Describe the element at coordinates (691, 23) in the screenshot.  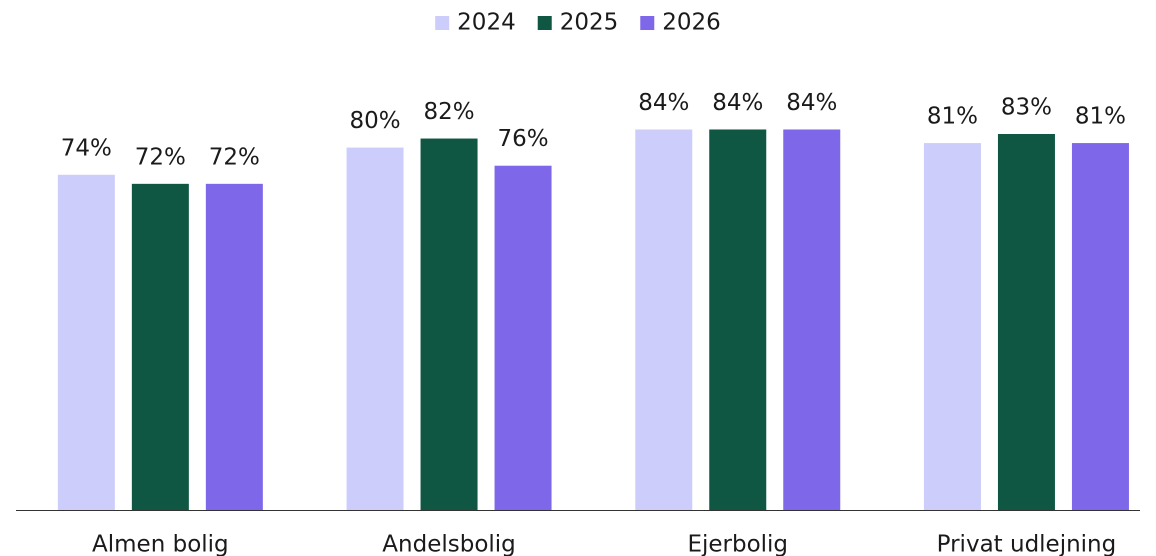
I see `legend-label: 2026` at that location.